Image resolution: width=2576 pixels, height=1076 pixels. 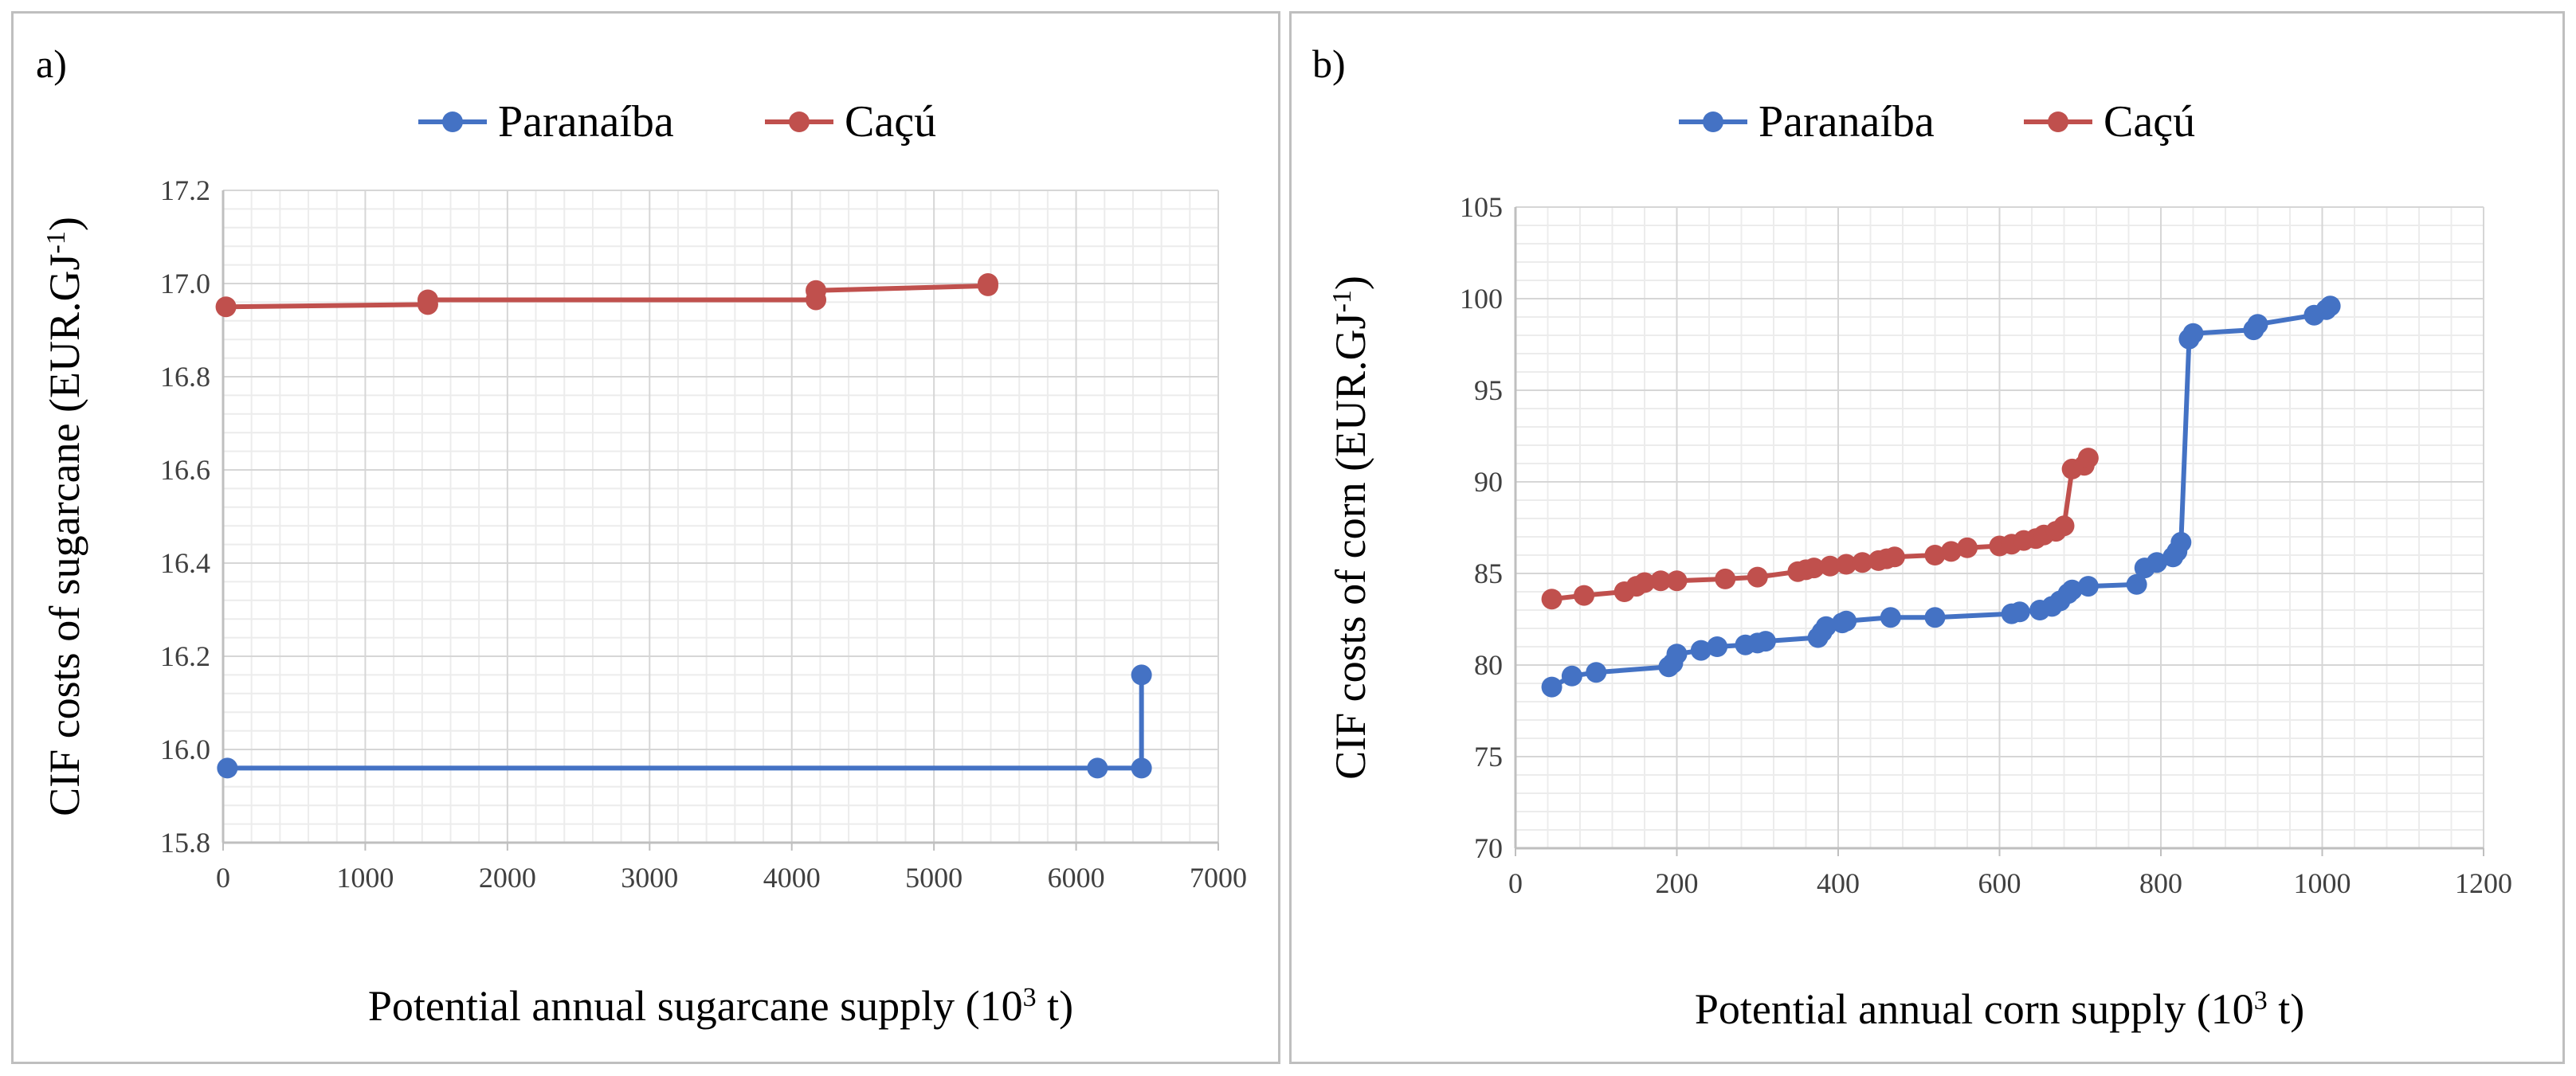 I want to click on x-axis-title-main: Potential annual sugarcane supply (10, so click(x=695, y=1006).